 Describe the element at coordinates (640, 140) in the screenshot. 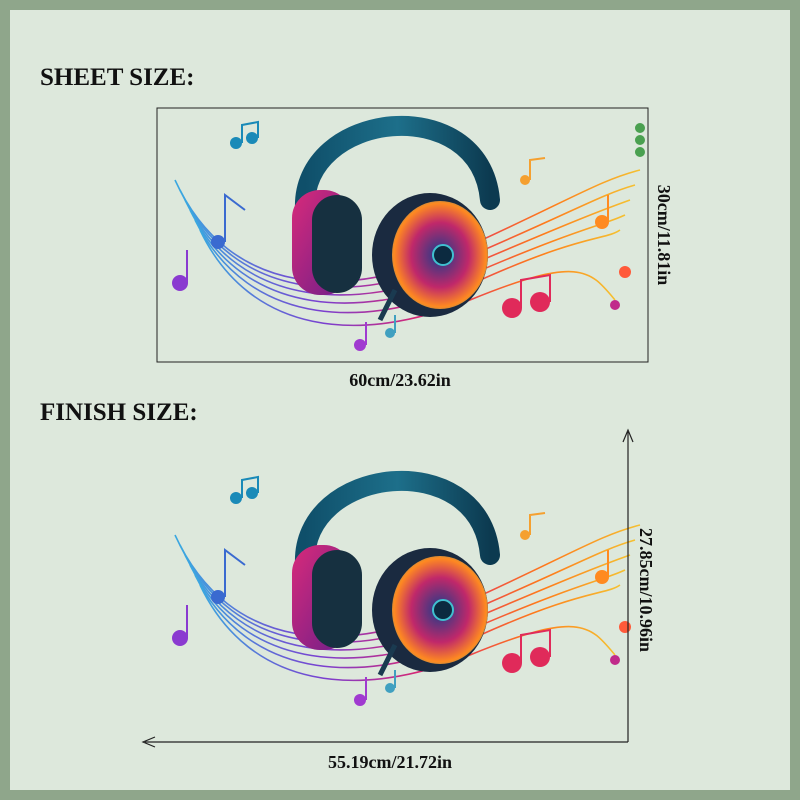

I see `logo-dots` at that location.